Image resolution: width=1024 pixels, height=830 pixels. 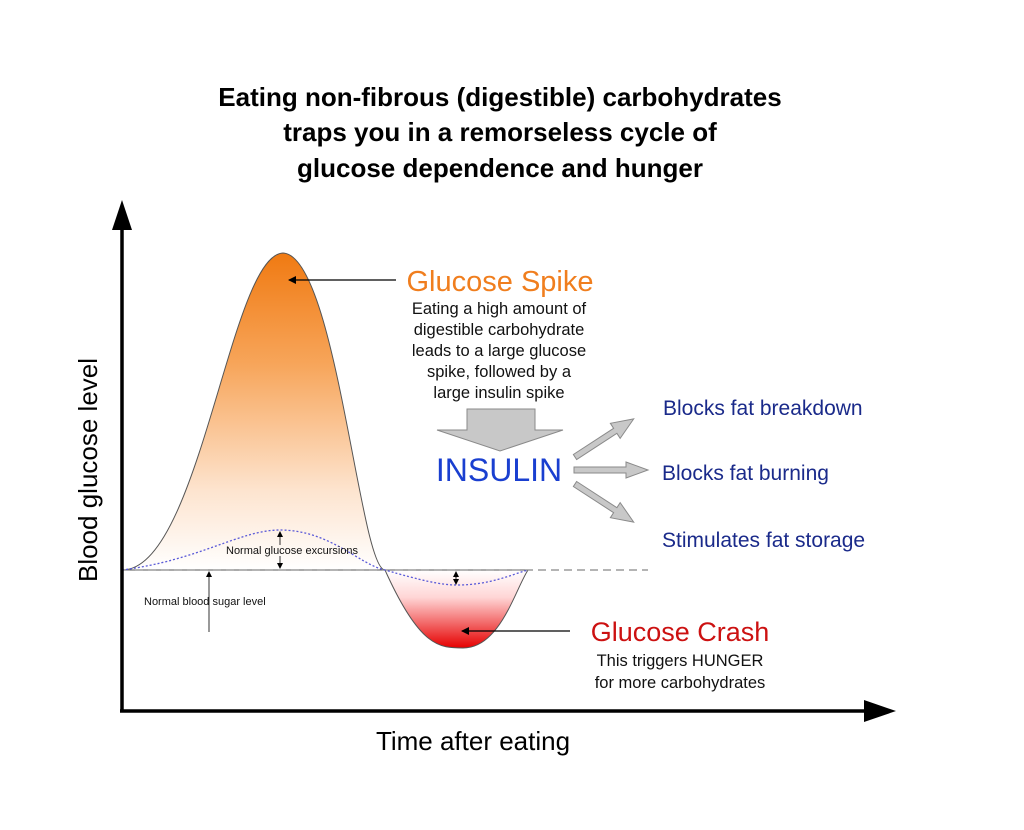 What do you see at coordinates (500, 430) in the screenshot?
I see `insulin-down-arrow` at bounding box center [500, 430].